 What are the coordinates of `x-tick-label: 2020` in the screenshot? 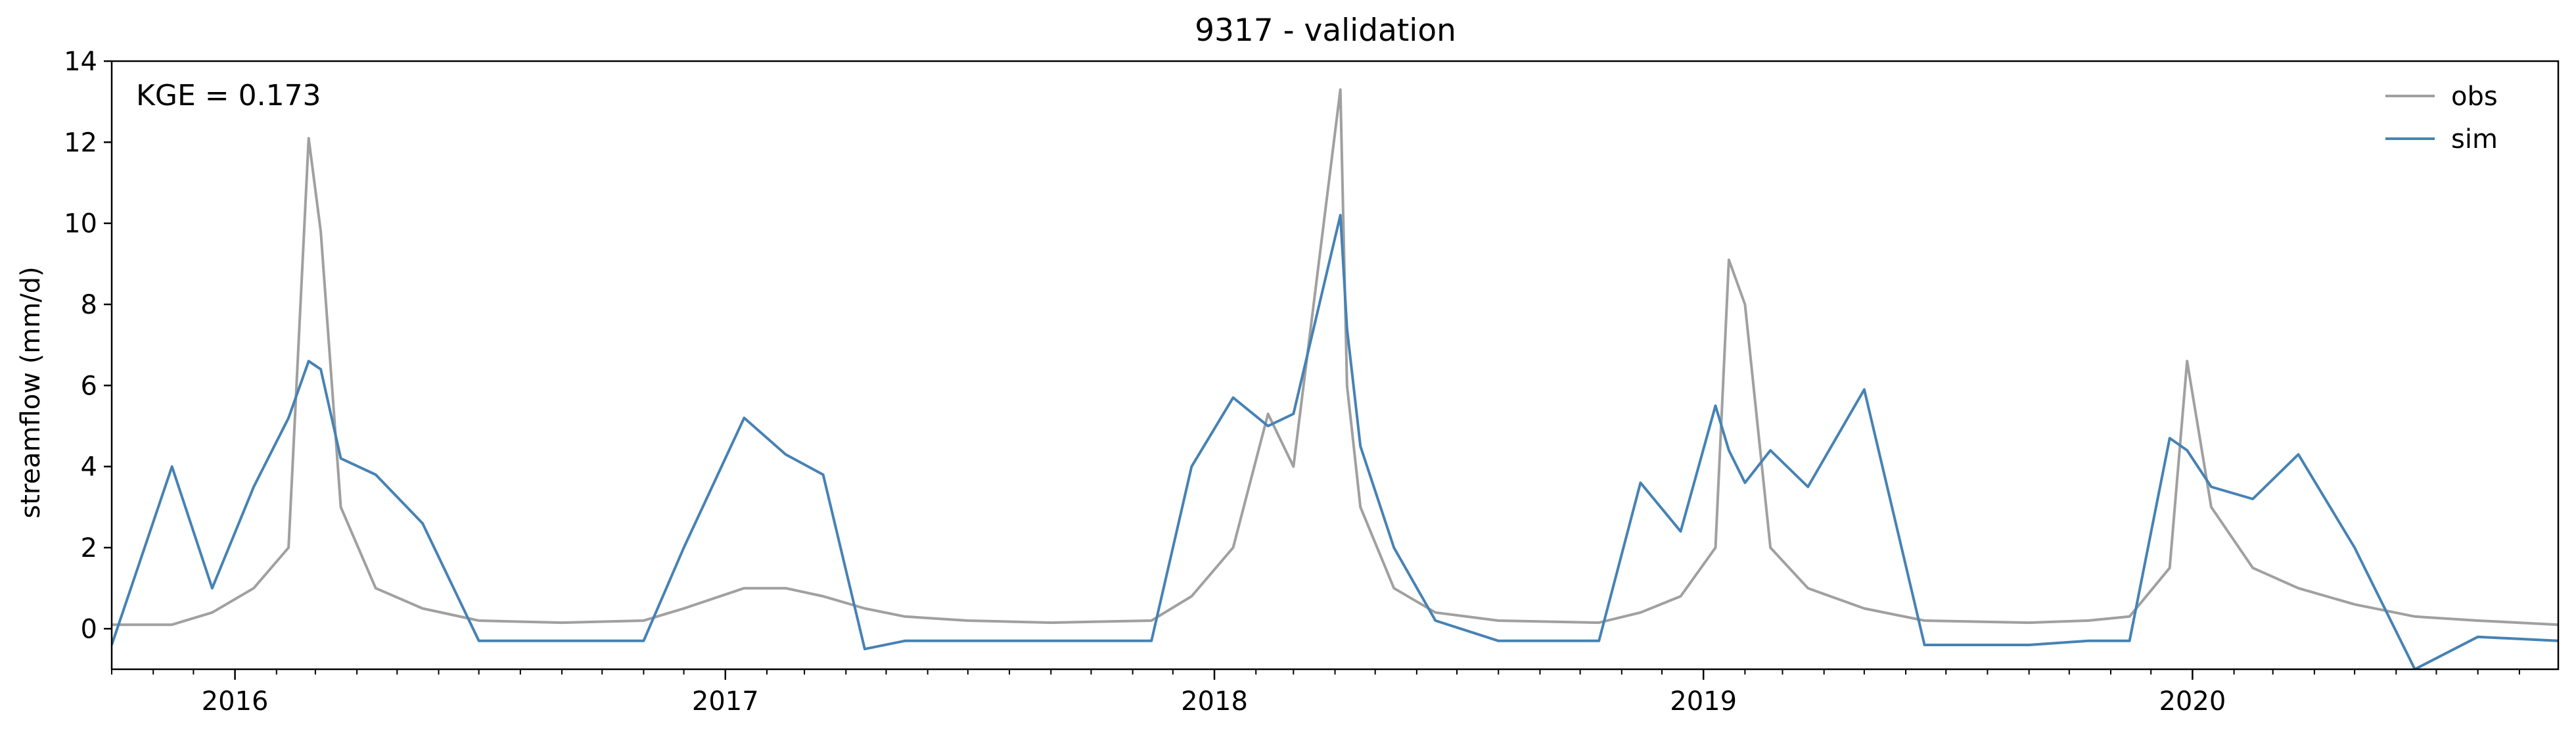 It's located at (2192, 702).